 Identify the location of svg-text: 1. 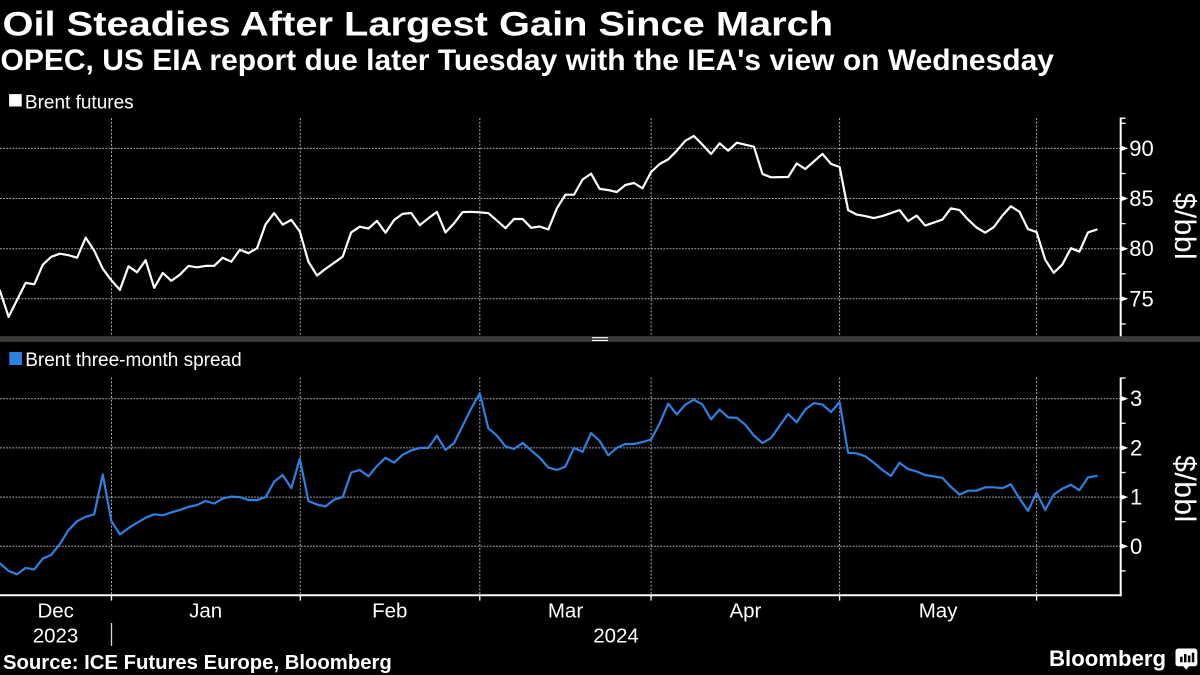
(1136, 497).